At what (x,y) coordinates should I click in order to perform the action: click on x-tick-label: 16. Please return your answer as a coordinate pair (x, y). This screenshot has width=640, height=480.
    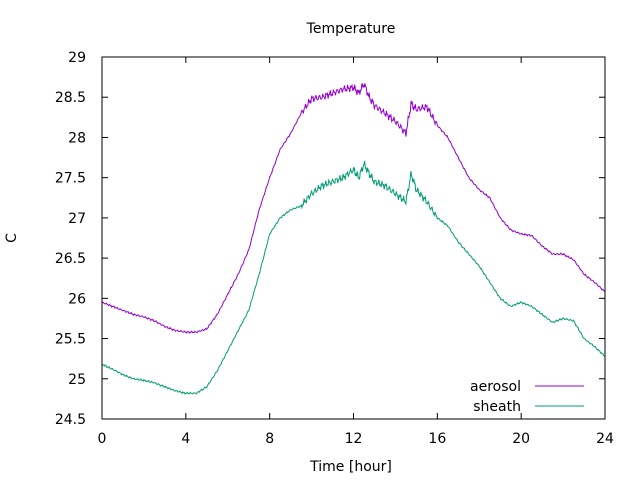
    Looking at the image, I should click on (437, 439).